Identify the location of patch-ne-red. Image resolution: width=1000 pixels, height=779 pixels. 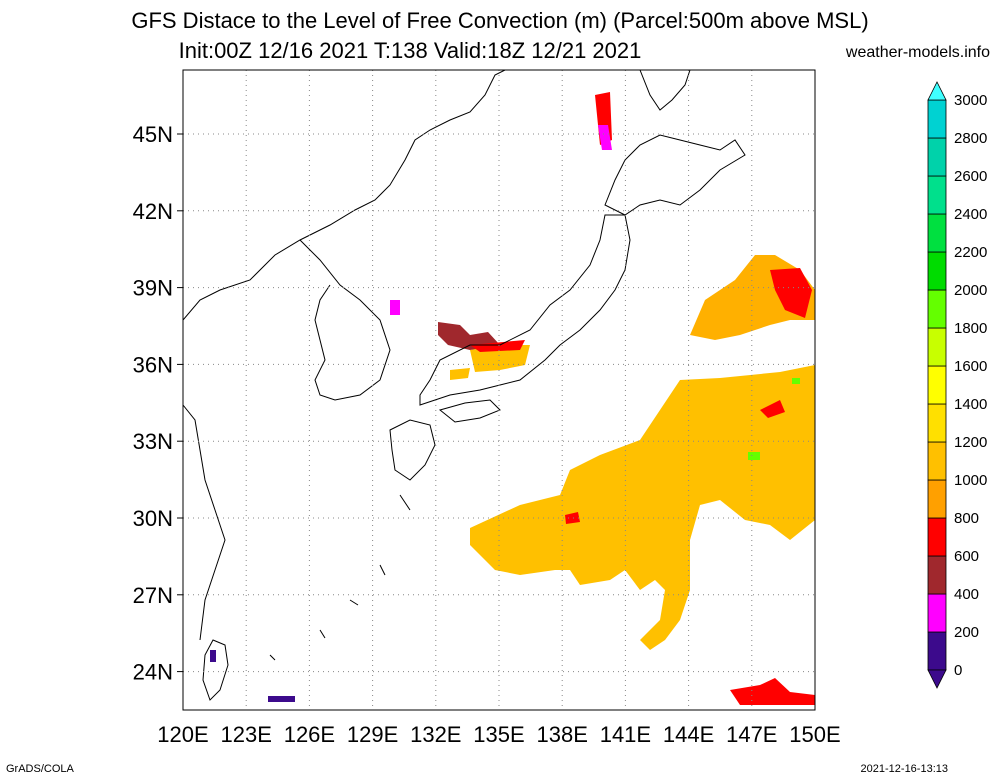
(791, 293).